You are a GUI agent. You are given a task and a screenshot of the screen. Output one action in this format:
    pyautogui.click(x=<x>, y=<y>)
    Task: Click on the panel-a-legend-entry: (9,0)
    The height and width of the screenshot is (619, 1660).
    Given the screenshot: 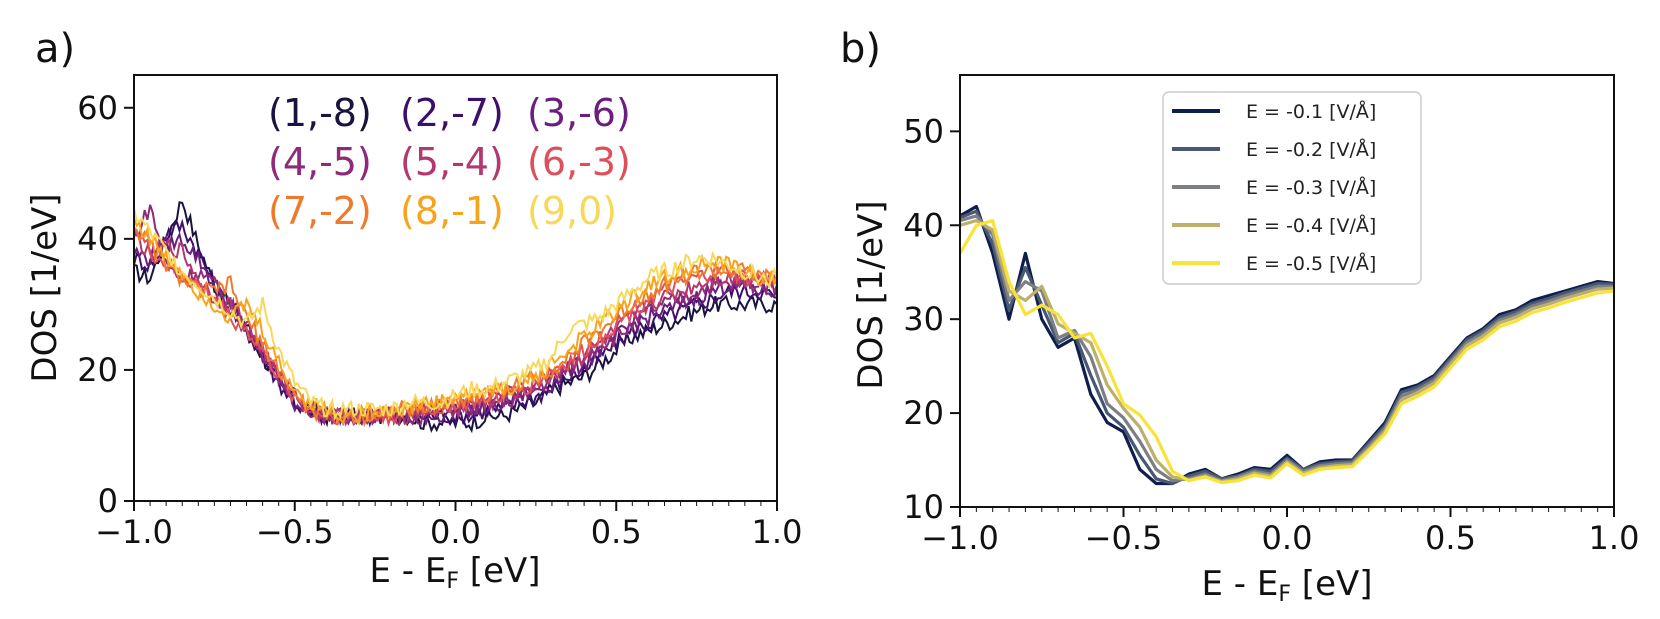 What is the action you would take?
    pyautogui.click(x=572, y=211)
    